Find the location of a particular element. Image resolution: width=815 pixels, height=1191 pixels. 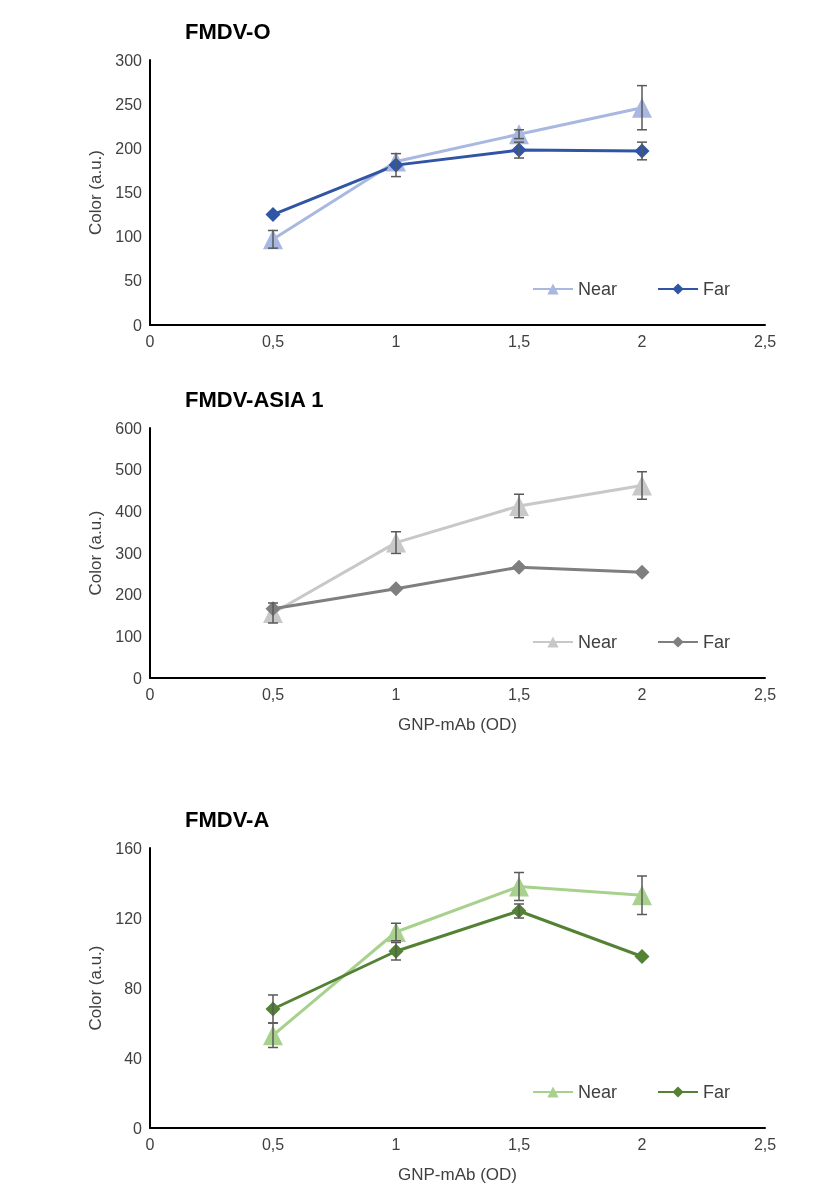

y-tick-label: 80 is located at coordinates (133, 988).